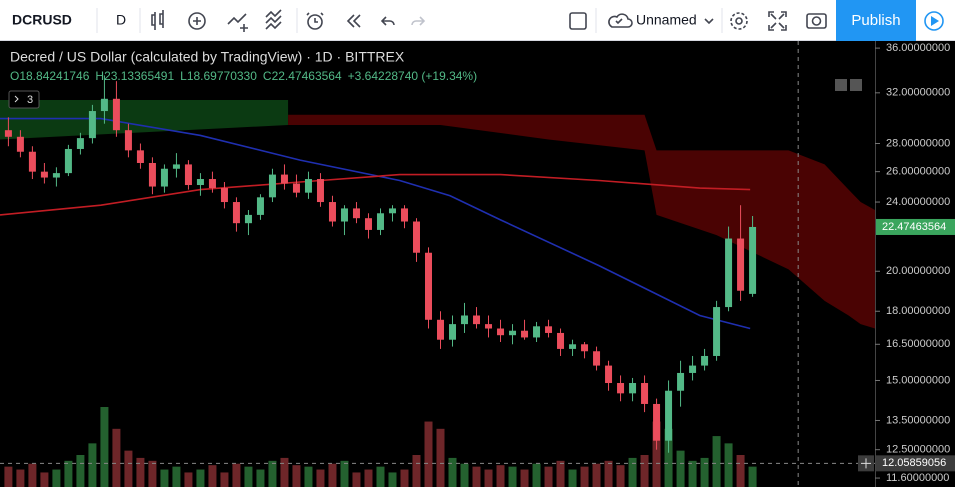 The image size is (955, 492). I want to click on y-tick-label: 32.00000000, so click(918, 93).